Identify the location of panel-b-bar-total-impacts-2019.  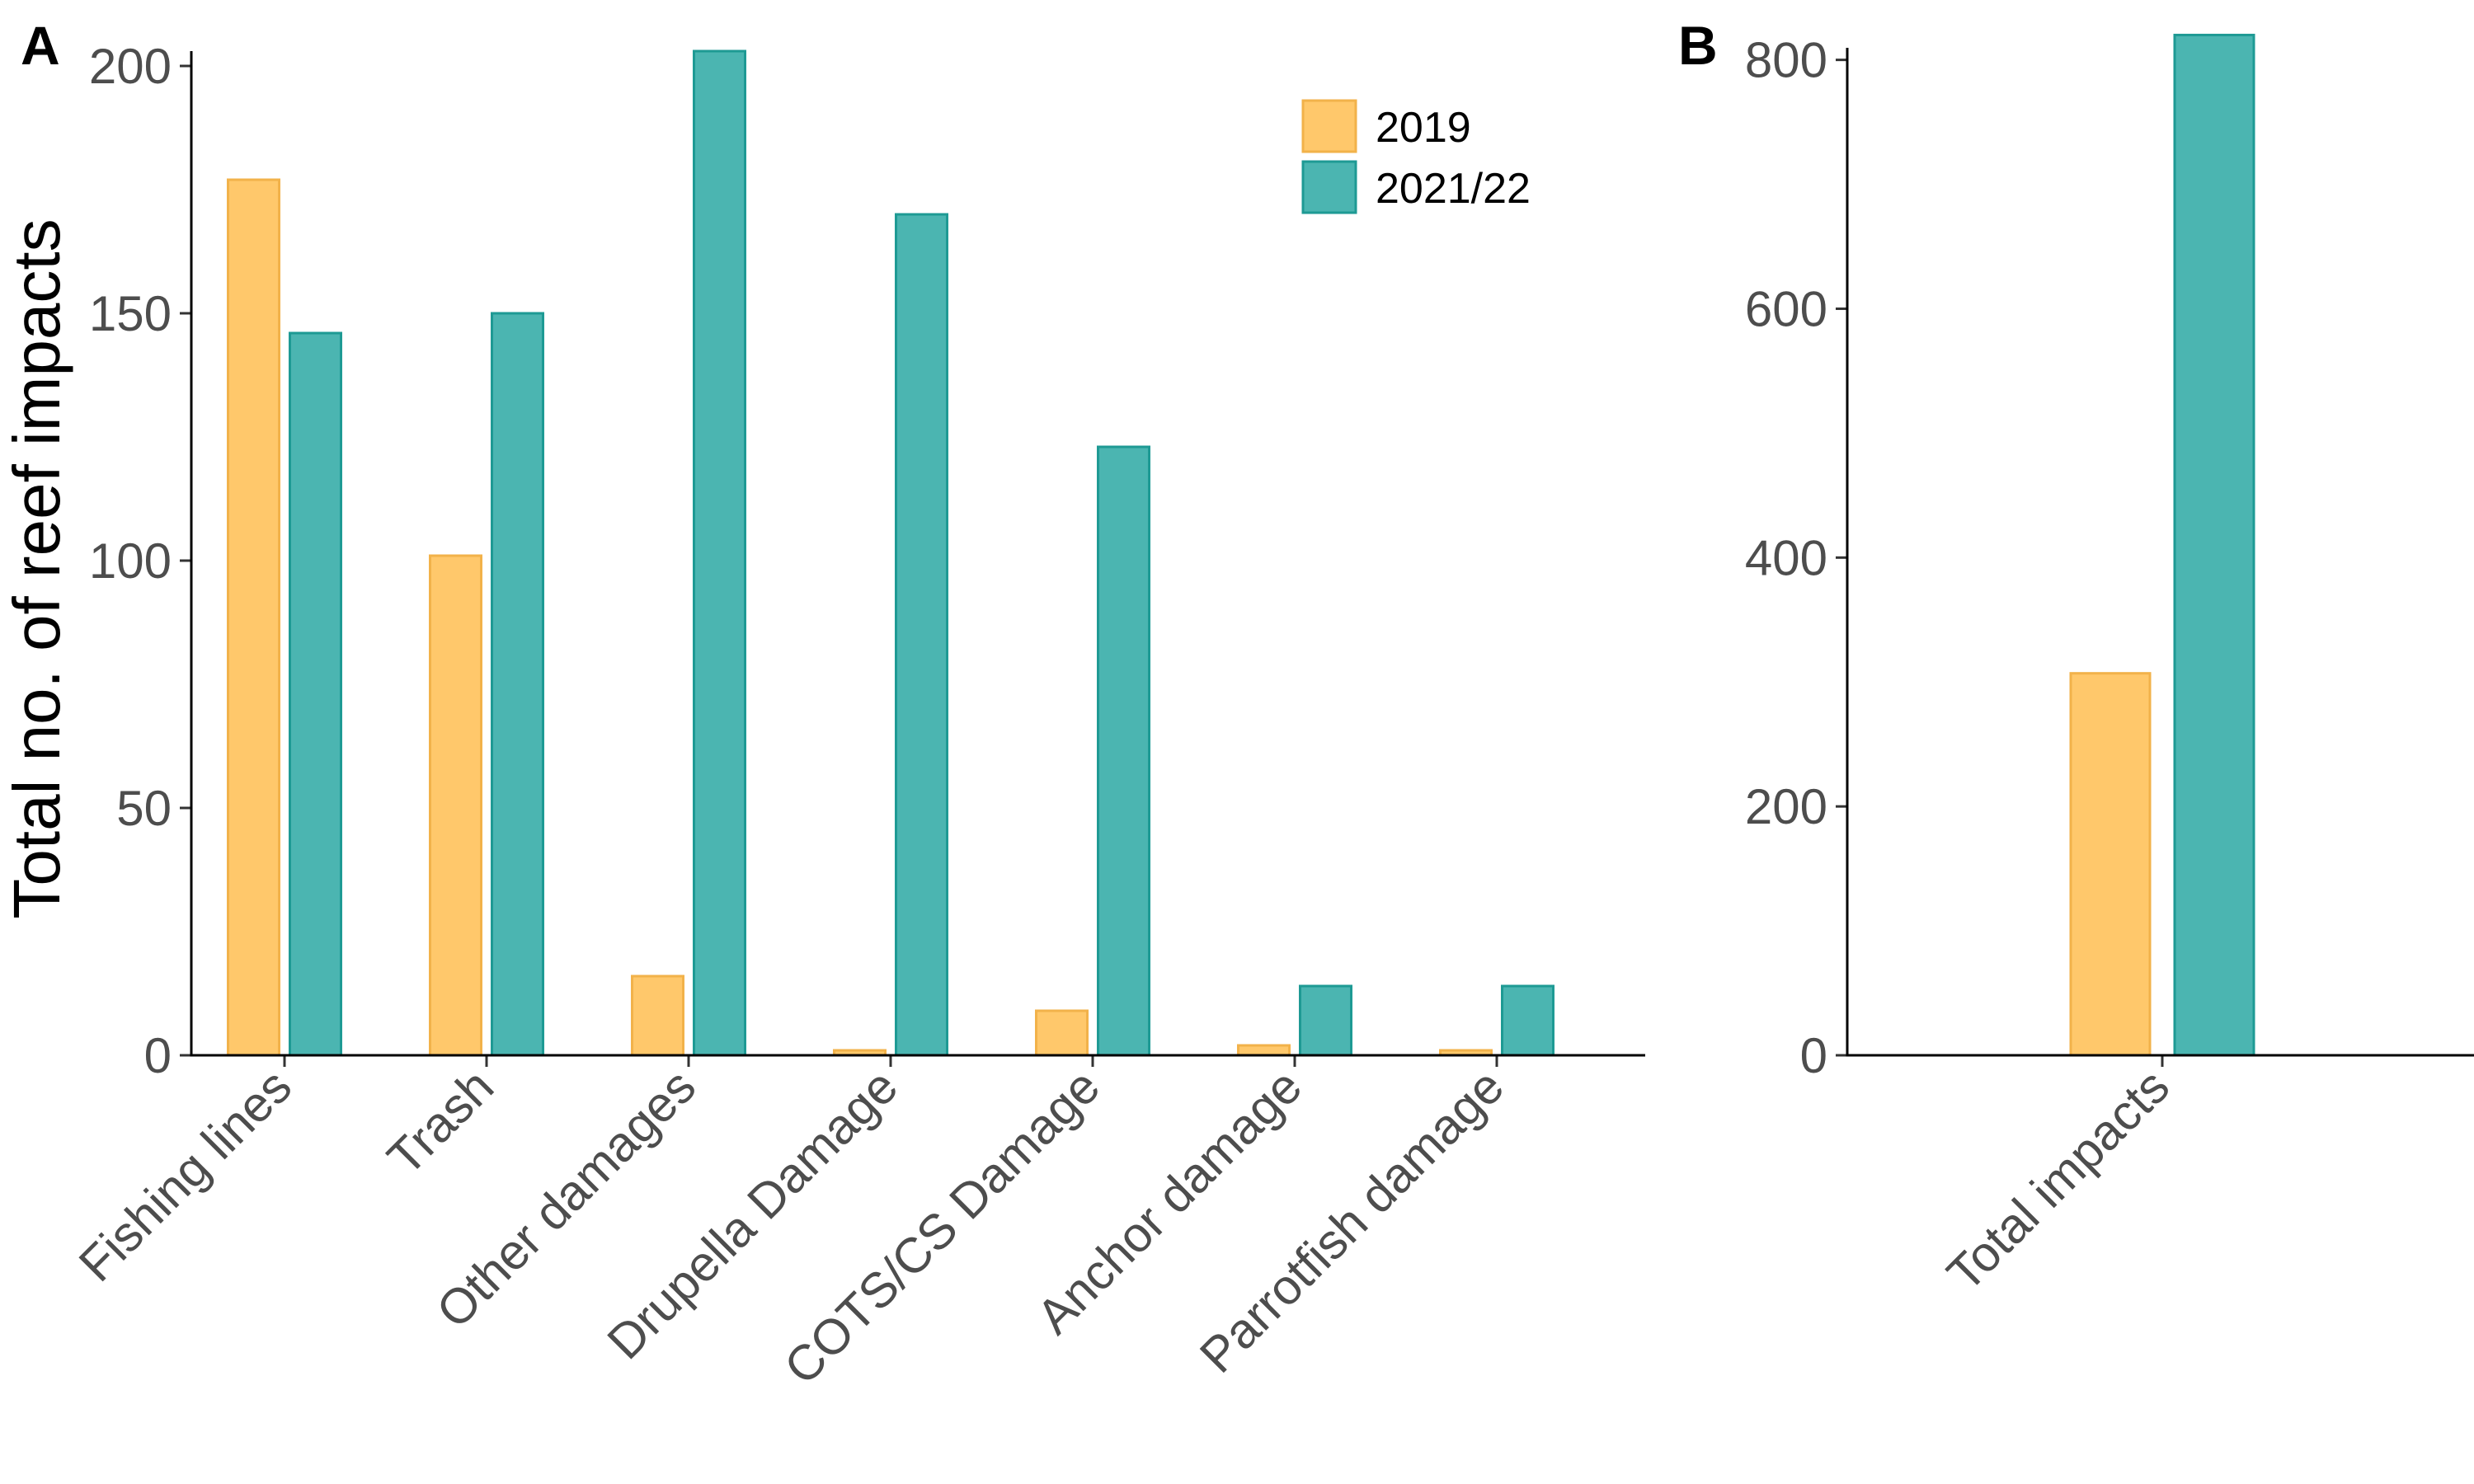
(2110, 864).